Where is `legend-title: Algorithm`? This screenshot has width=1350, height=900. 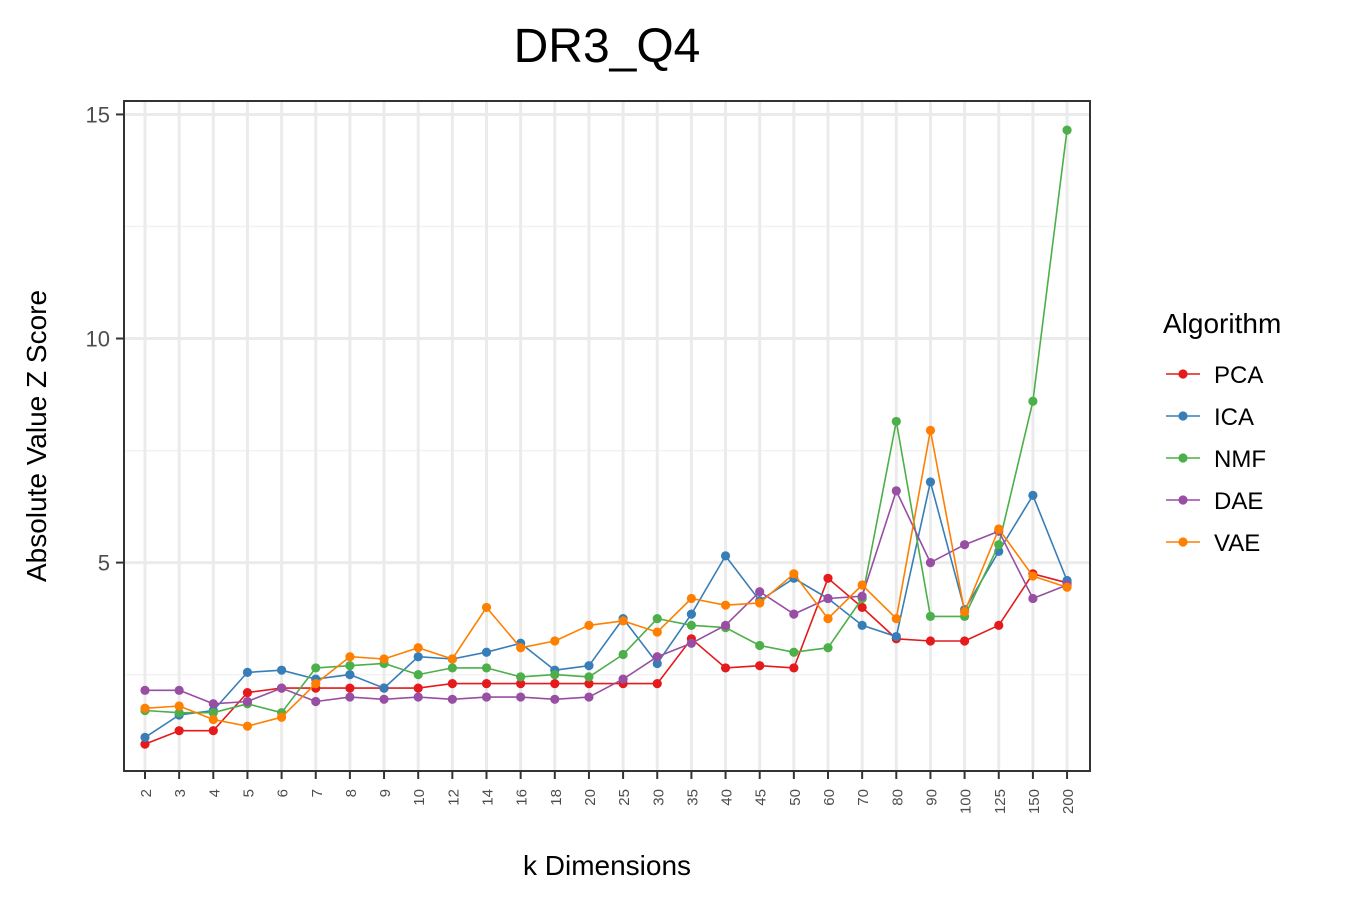
legend-title: Algorithm is located at coordinates (1222, 323).